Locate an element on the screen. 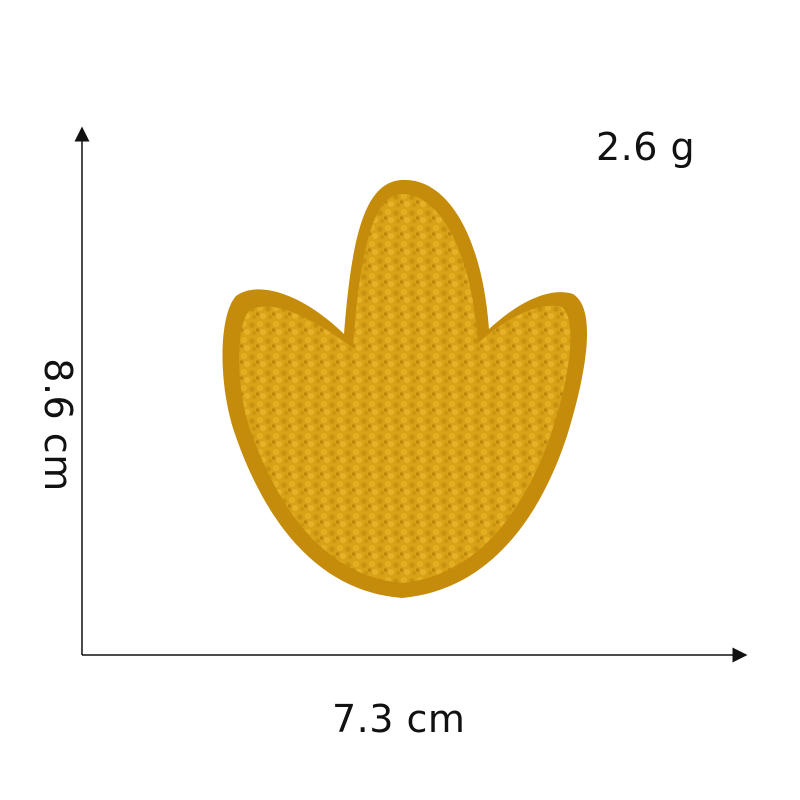  width-label: 7.3 cm is located at coordinates (399, 719).